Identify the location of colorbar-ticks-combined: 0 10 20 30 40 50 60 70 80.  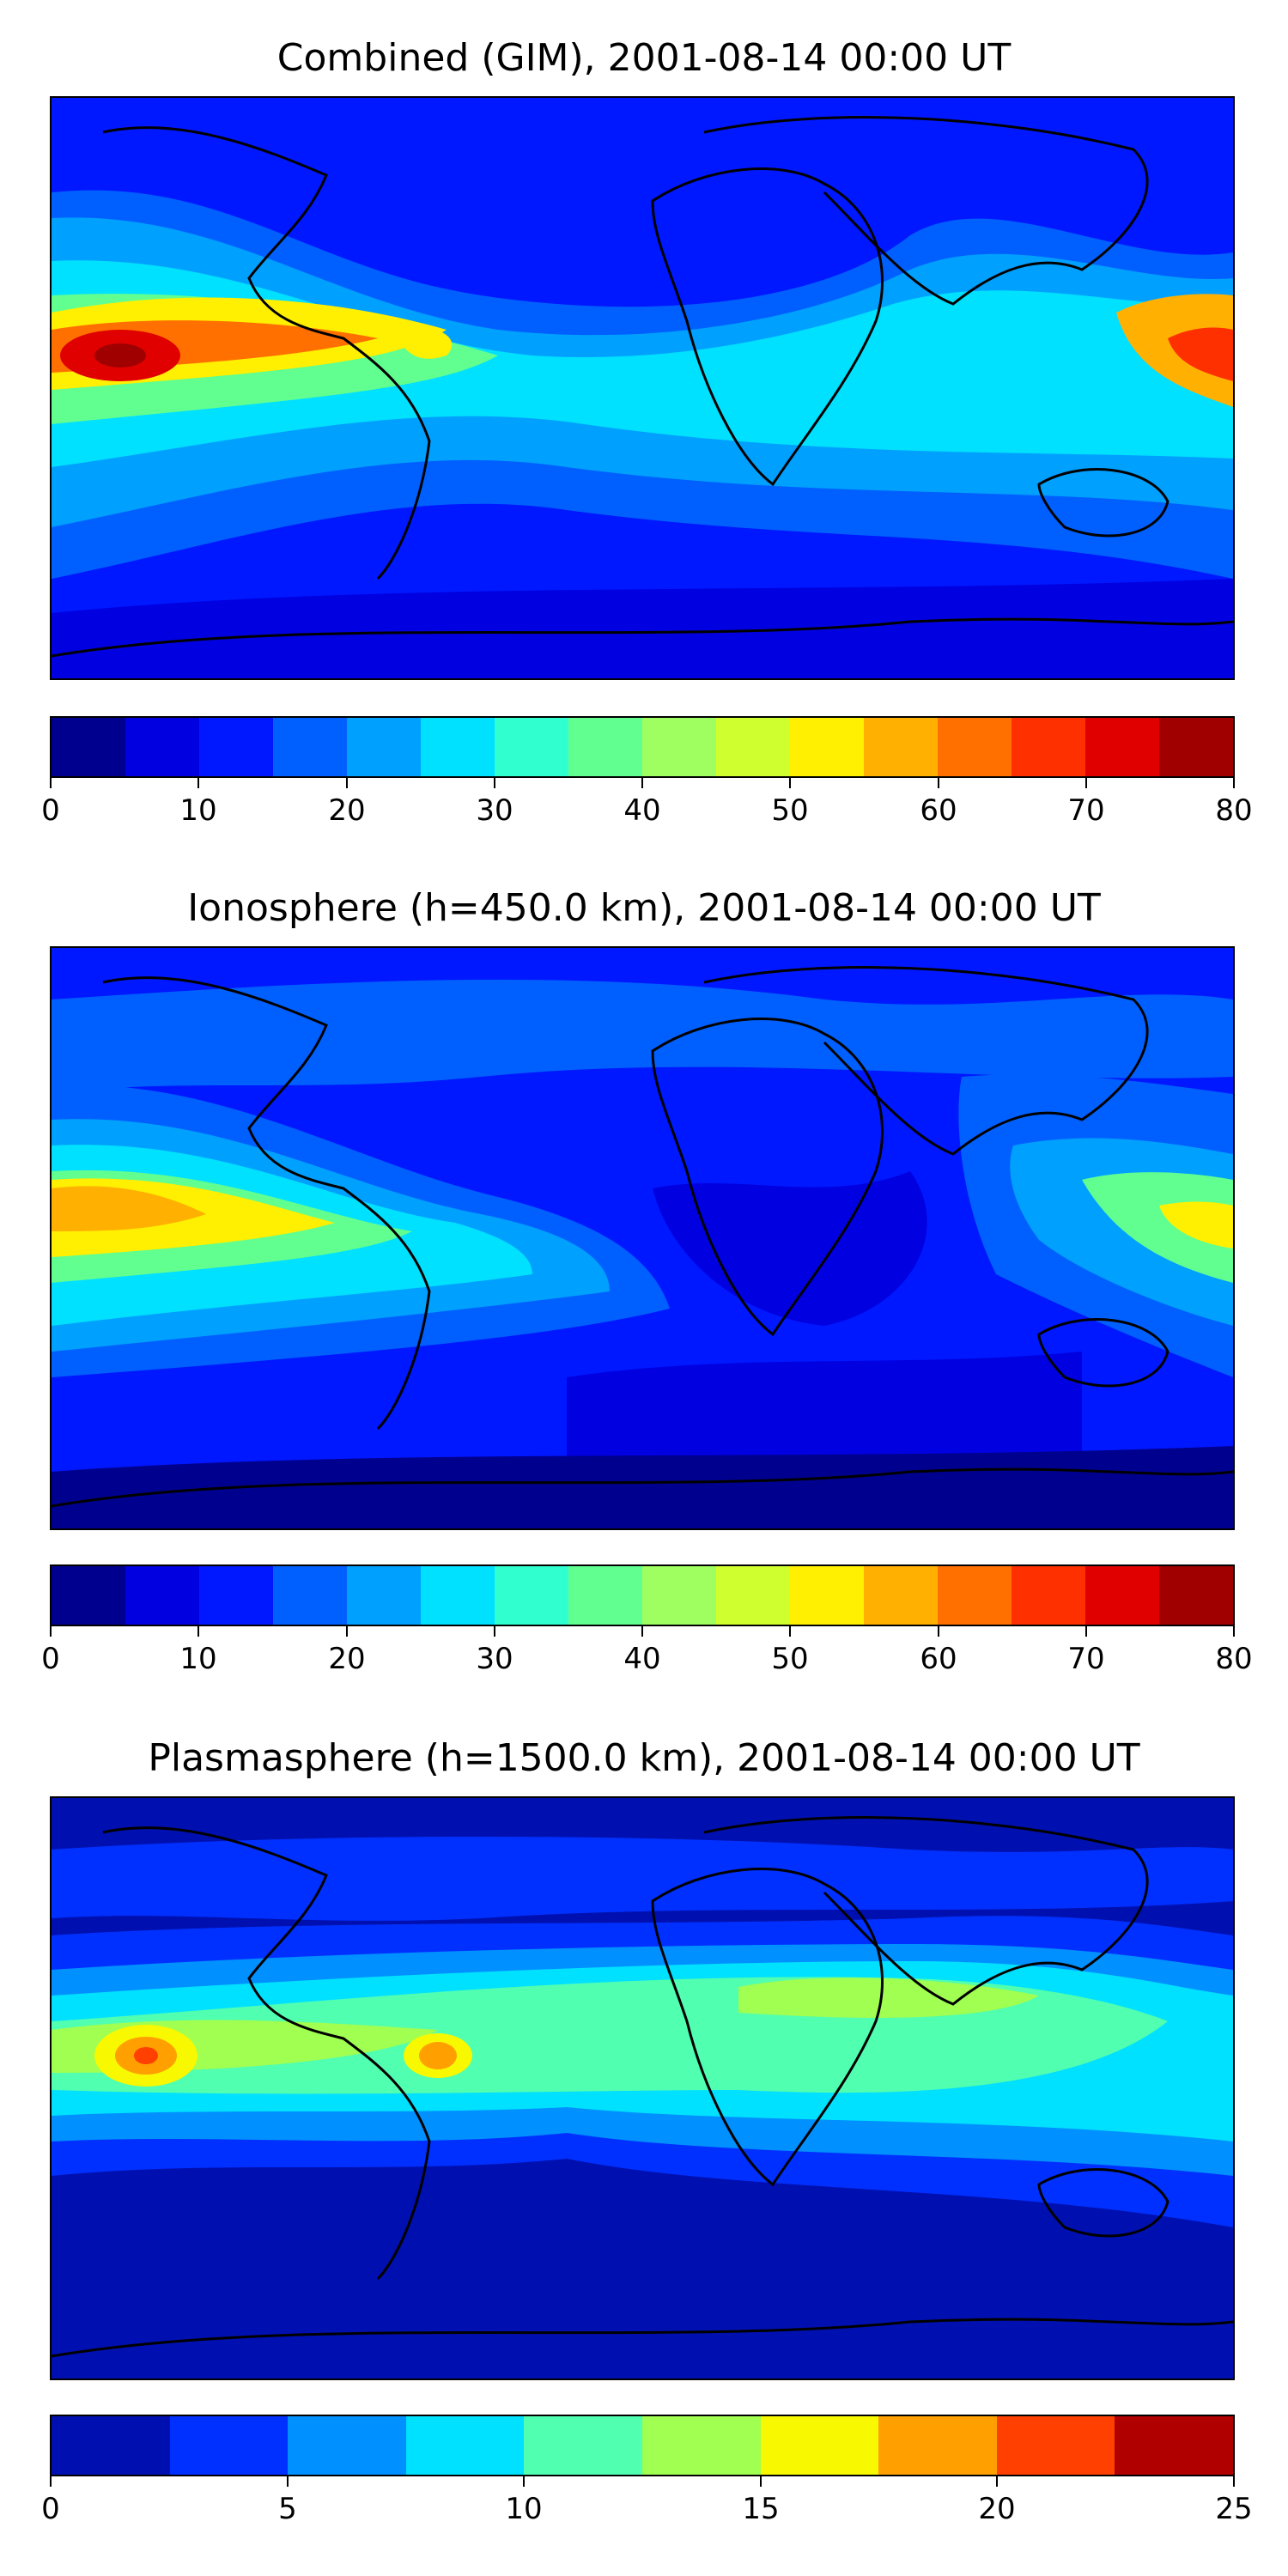
(647, 803).